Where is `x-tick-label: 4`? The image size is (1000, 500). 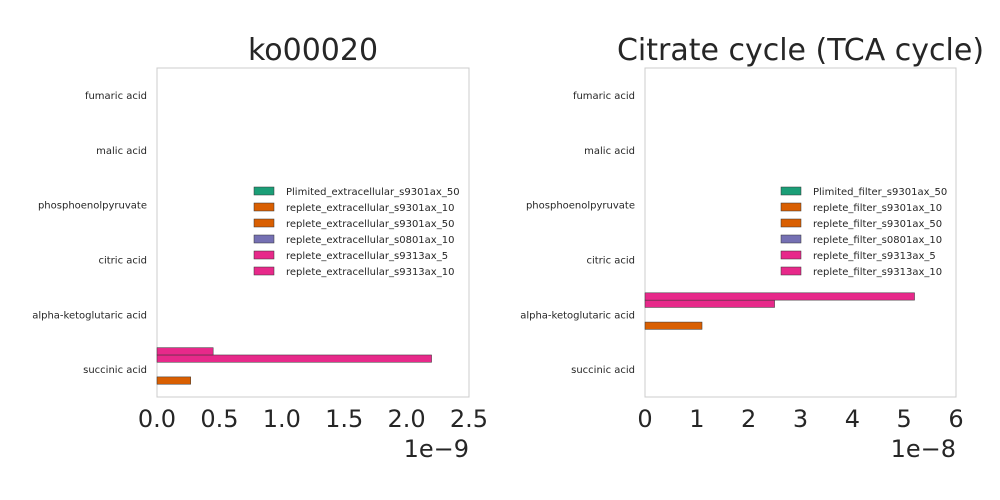
x-tick-label: 4 is located at coordinates (852, 419).